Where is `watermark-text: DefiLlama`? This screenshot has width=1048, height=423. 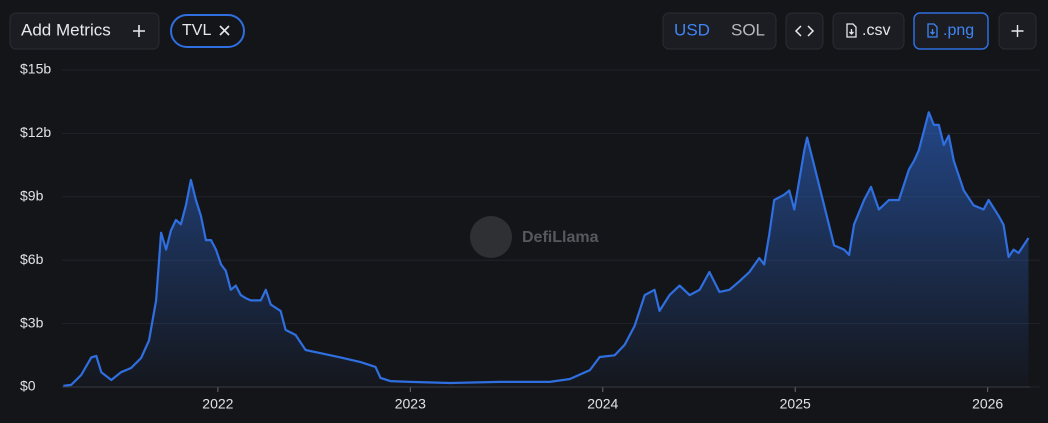
watermark-text: DefiLlama is located at coordinates (560, 237).